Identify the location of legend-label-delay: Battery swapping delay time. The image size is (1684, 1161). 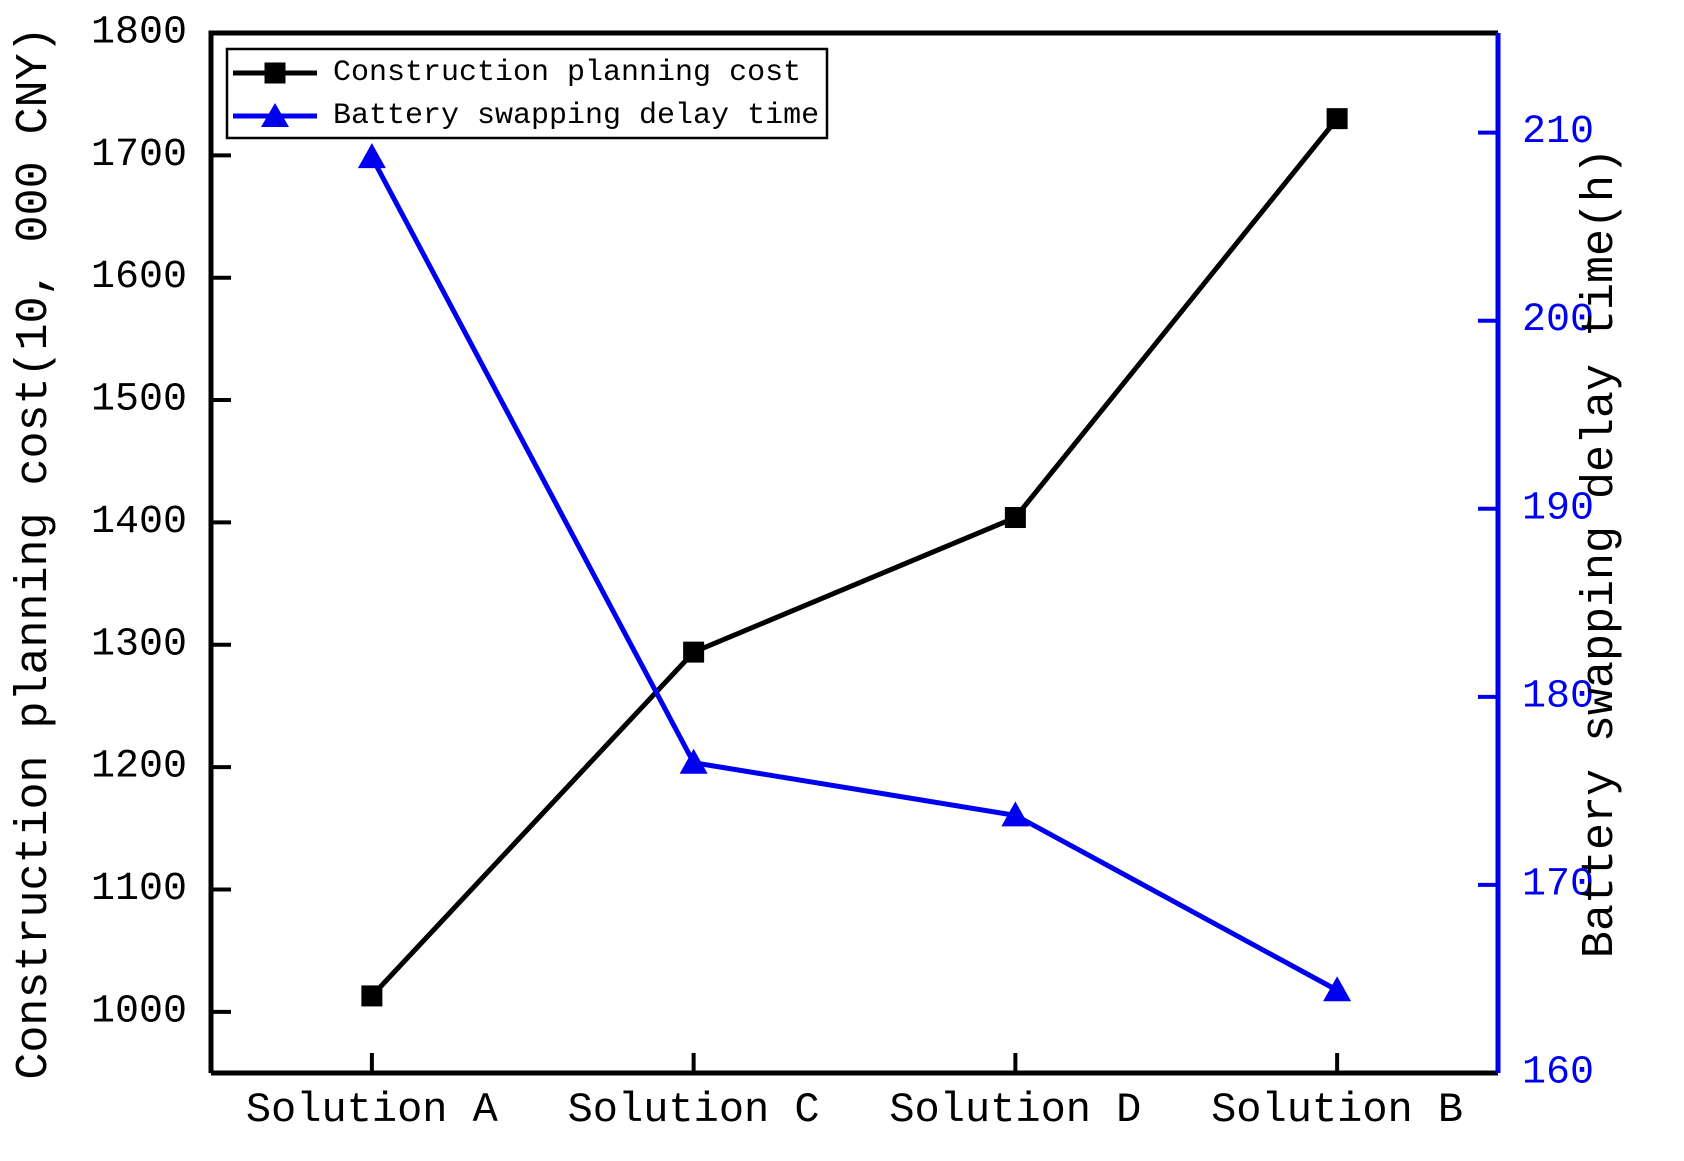
(576, 116).